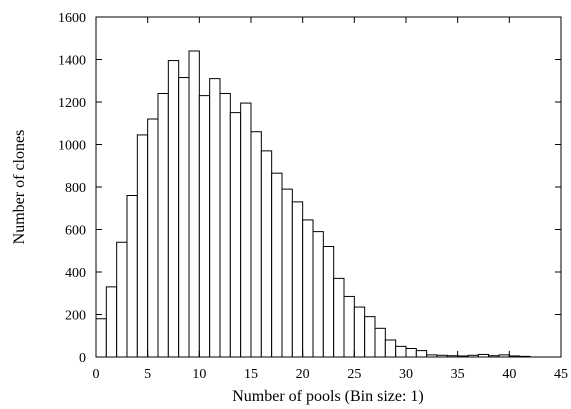 This screenshot has width=571, height=409. Describe the element at coordinates (509, 374) in the screenshot. I see `x-tick-label: 40` at that location.